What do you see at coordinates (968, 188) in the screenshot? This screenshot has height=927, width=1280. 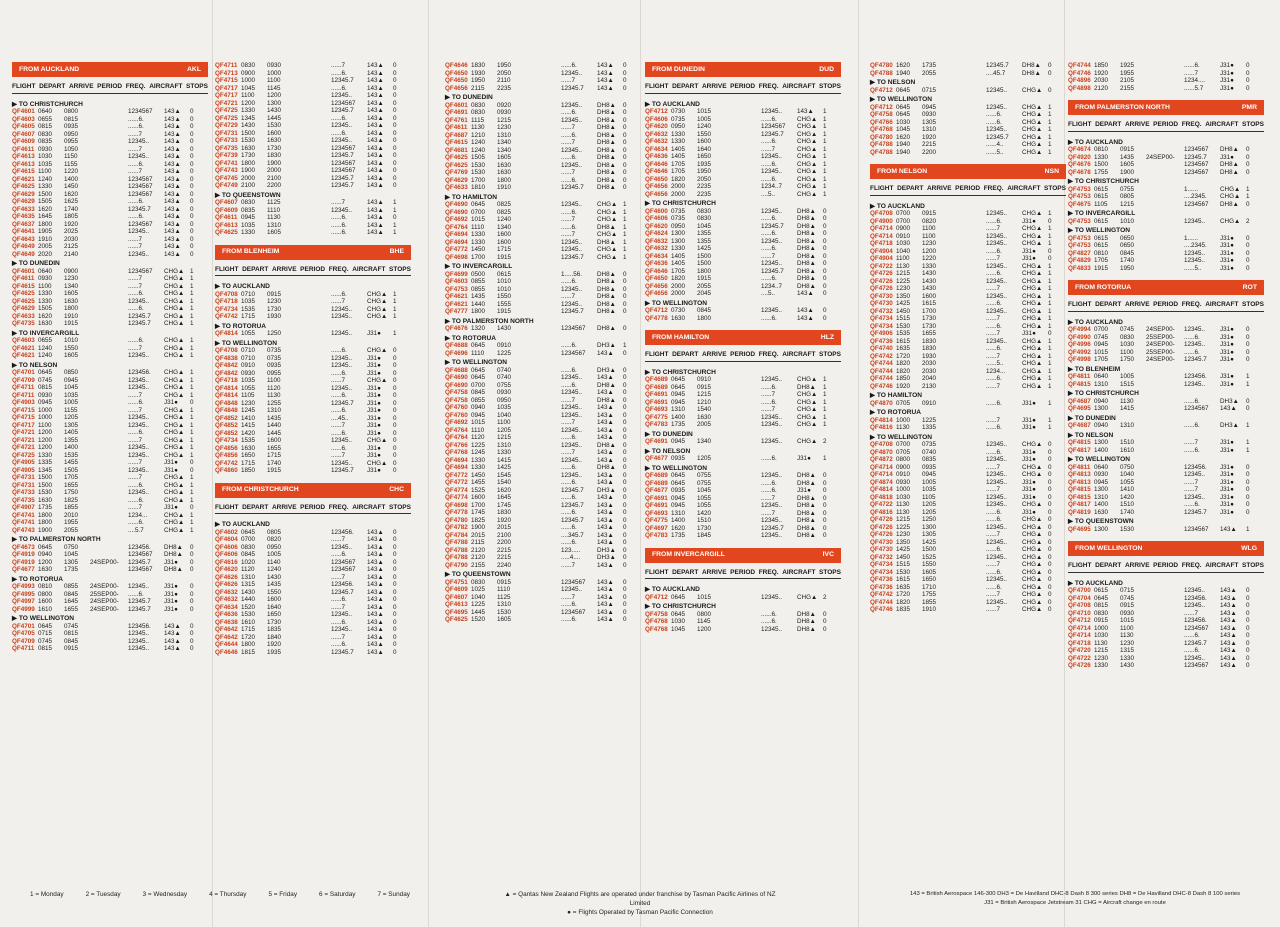 I see `column-header: PERIOD` at bounding box center [968, 188].